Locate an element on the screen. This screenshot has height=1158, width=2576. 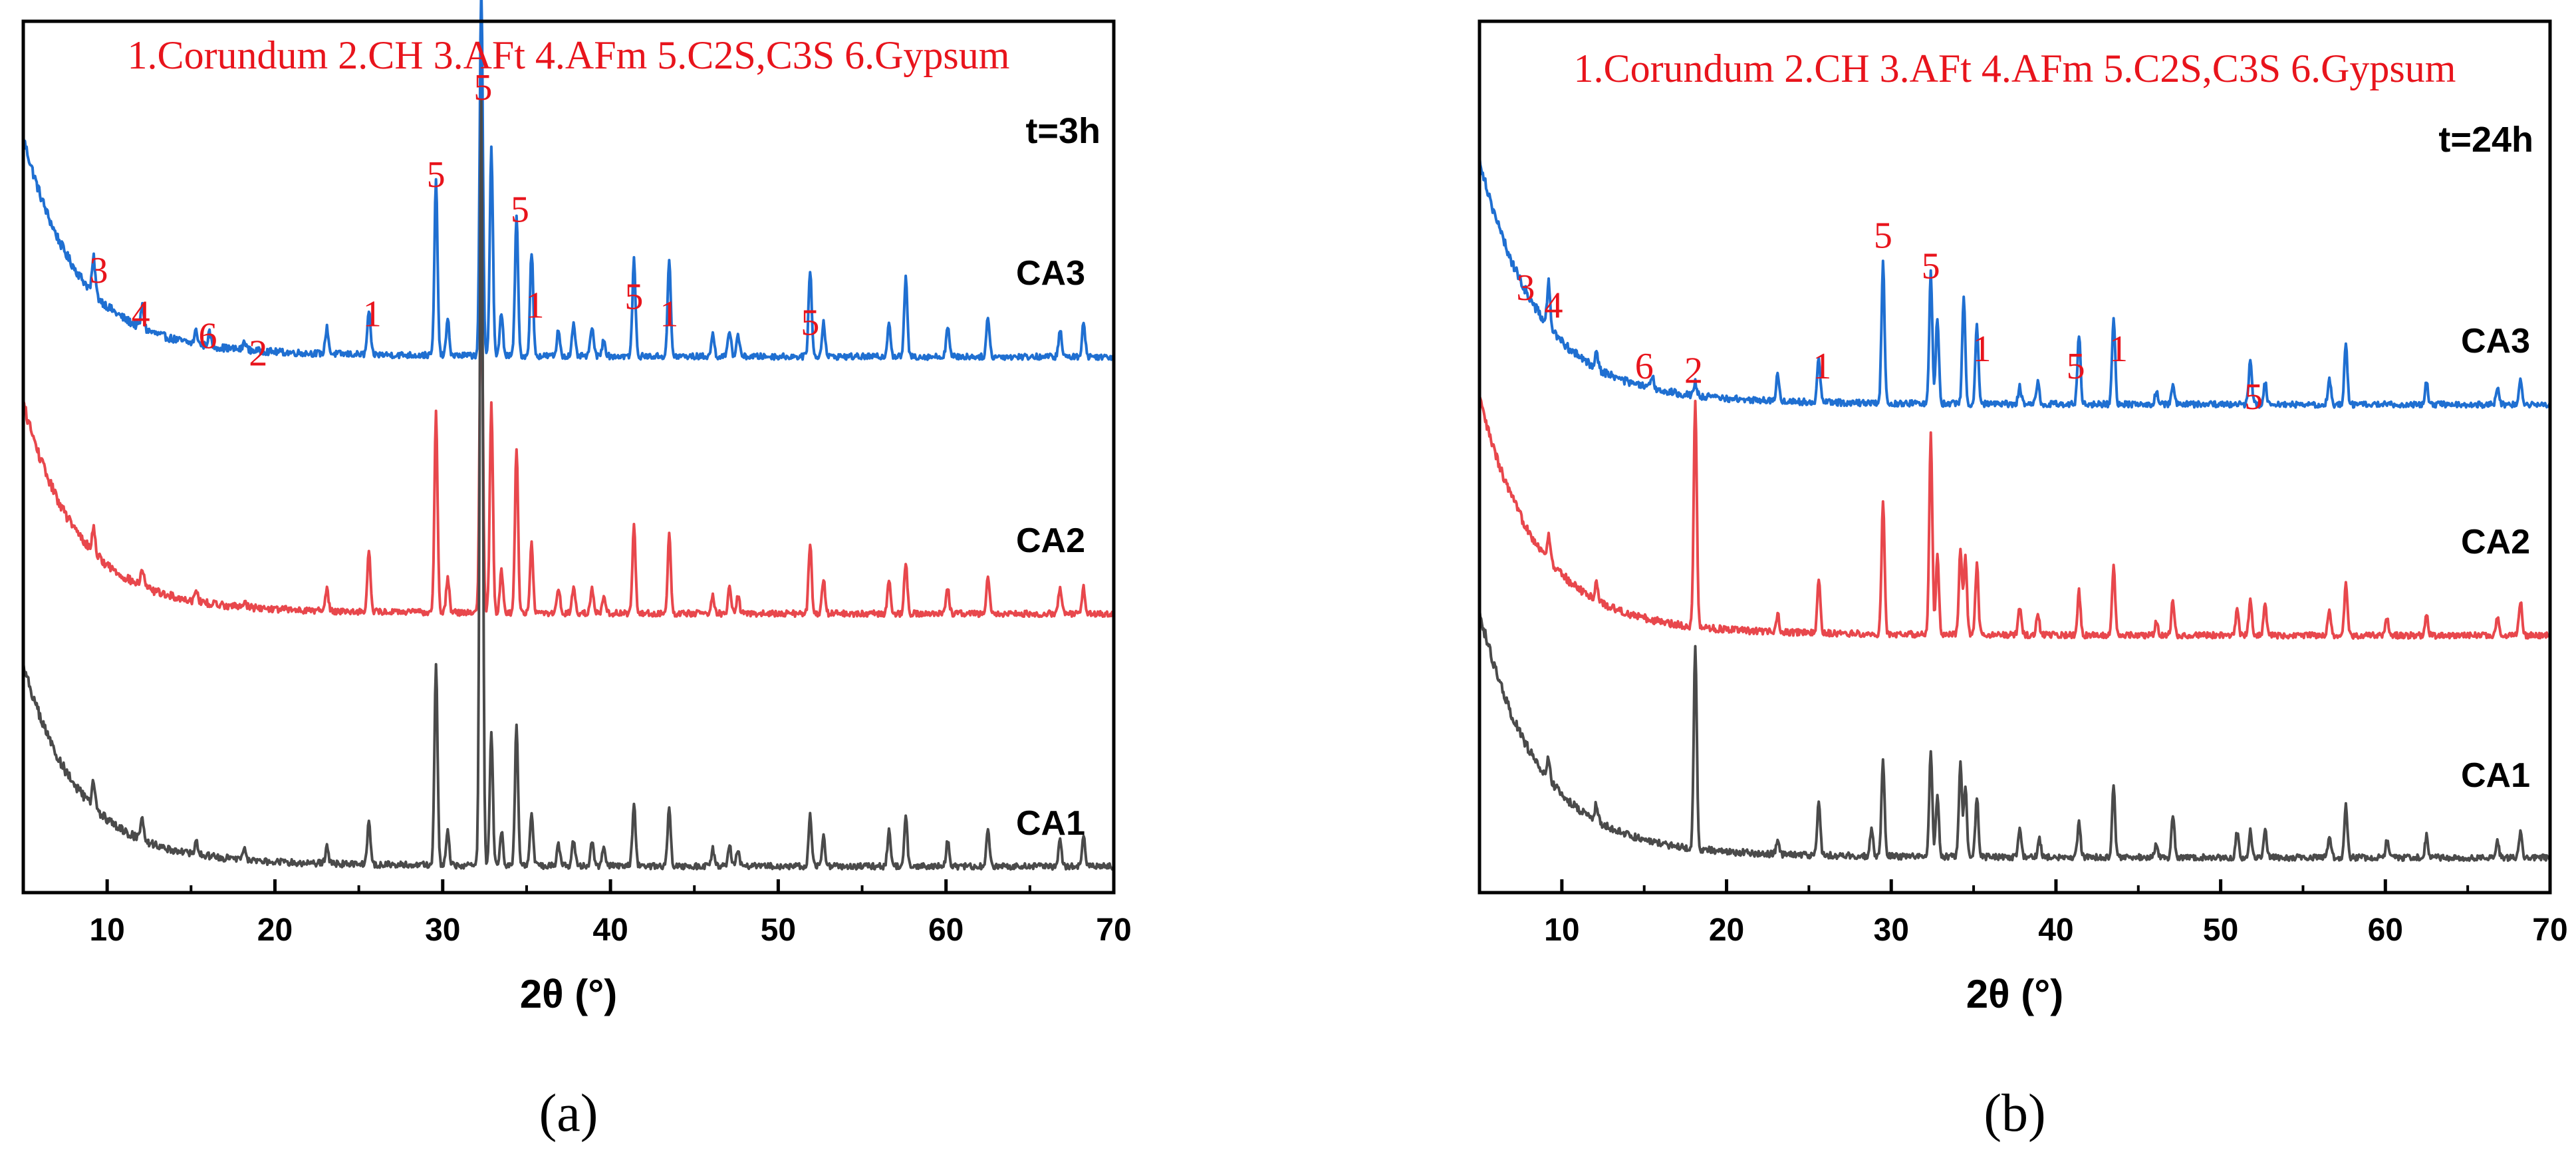
panel-b-peak-annotation-9: 1 is located at coordinates (2118, 349).